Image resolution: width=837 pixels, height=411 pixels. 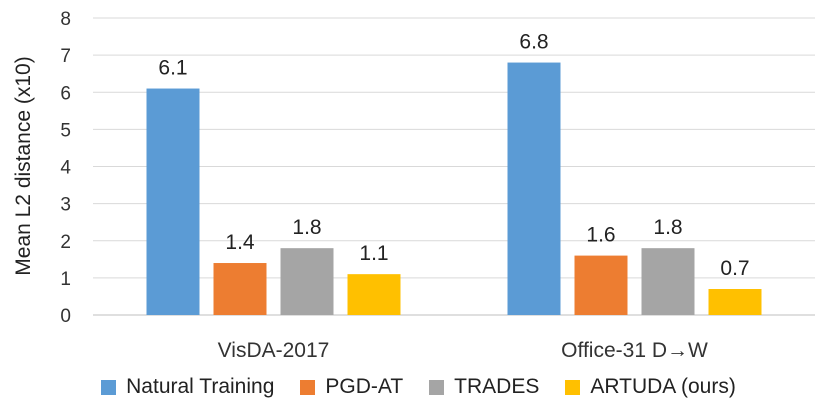 I want to click on y-tick-label: 0, so click(x=65, y=316).